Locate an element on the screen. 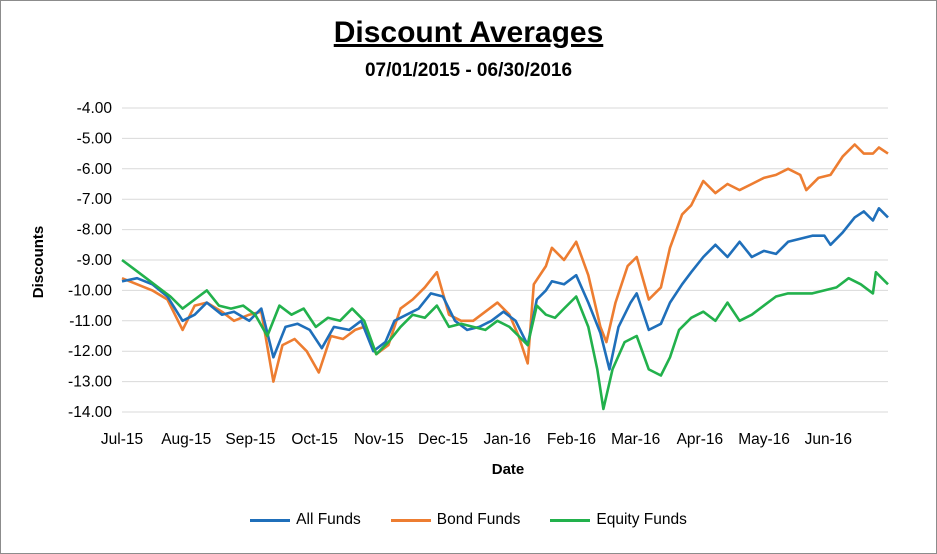  legend-label: All Funds is located at coordinates (328, 519).